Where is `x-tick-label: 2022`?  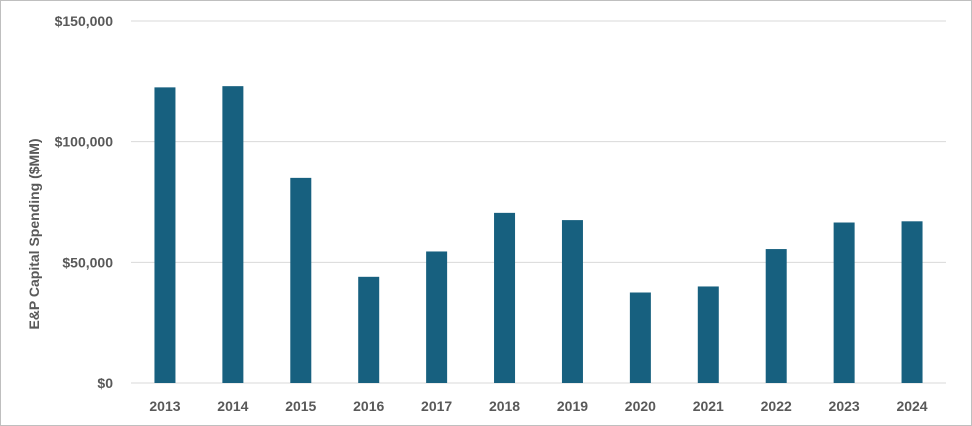
x-tick-label: 2022 is located at coordinates (776, 406).